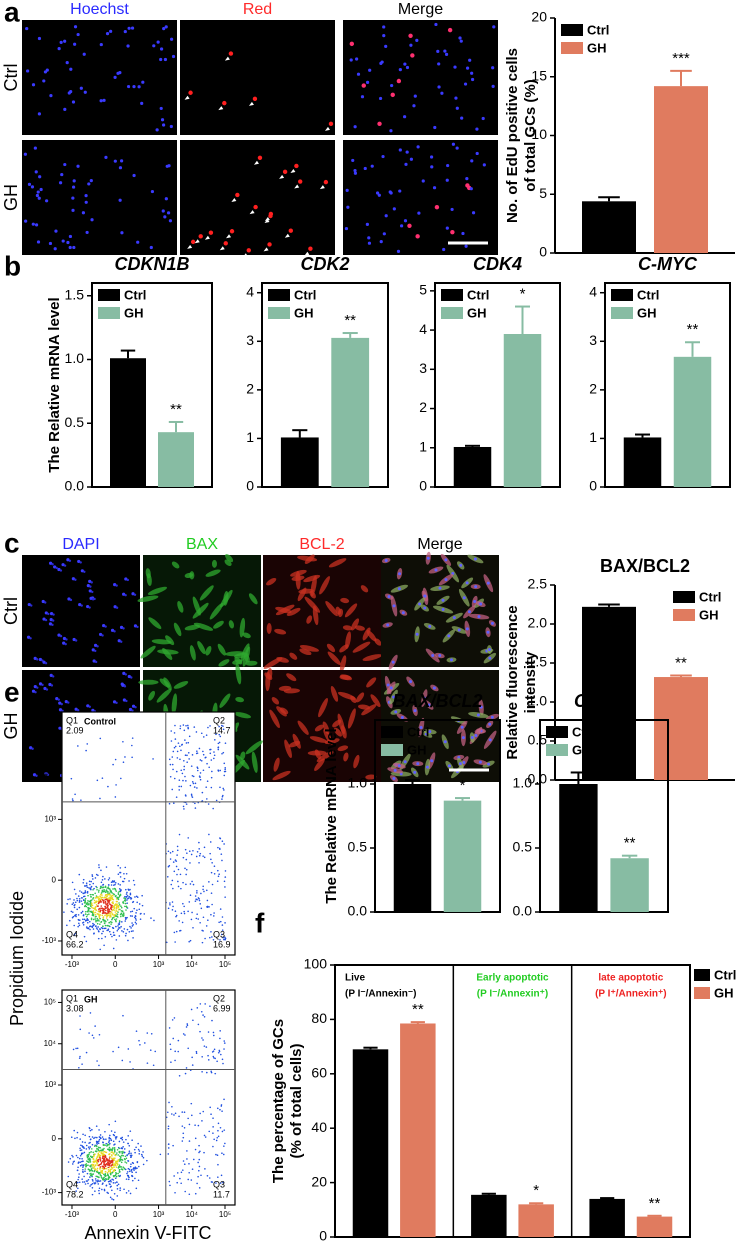 This screenshot has height=1247, width=744. Describe the element at coordinates (11, 611) in the screenshot. I see `row-label: Ctrl` at that location.